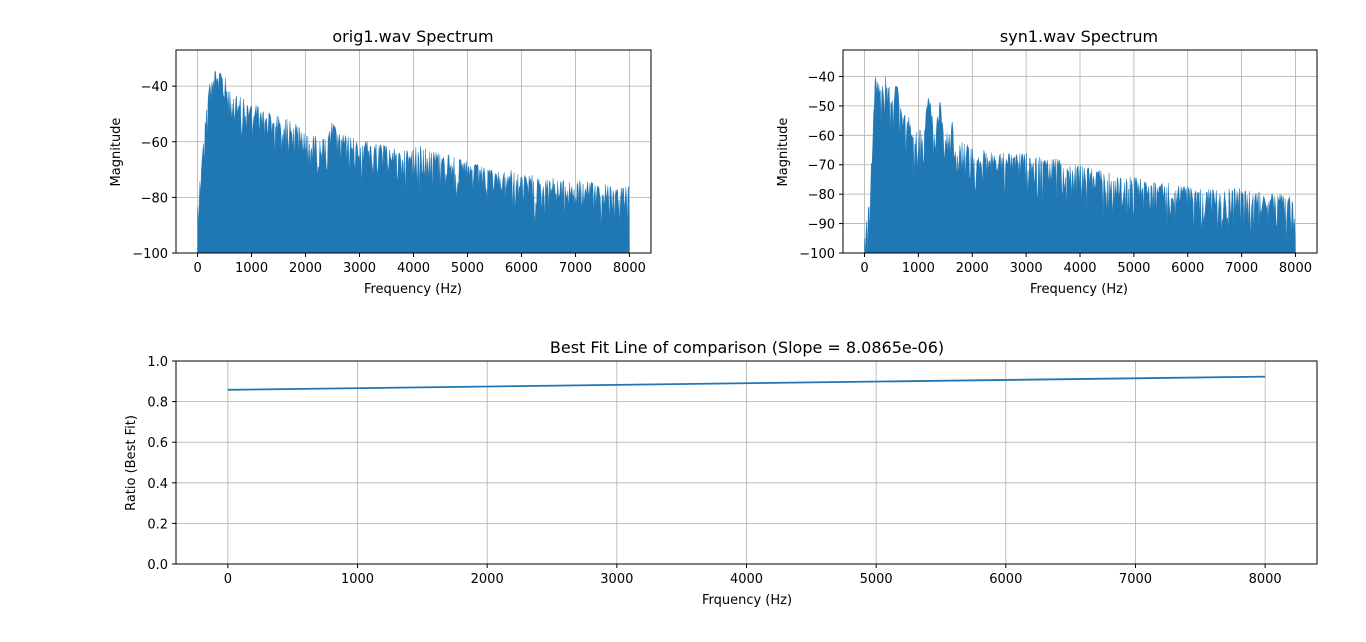 This screenshot has width=1366, height=642. I want to click on y-tick-label: 0.2, so click(157, 524).